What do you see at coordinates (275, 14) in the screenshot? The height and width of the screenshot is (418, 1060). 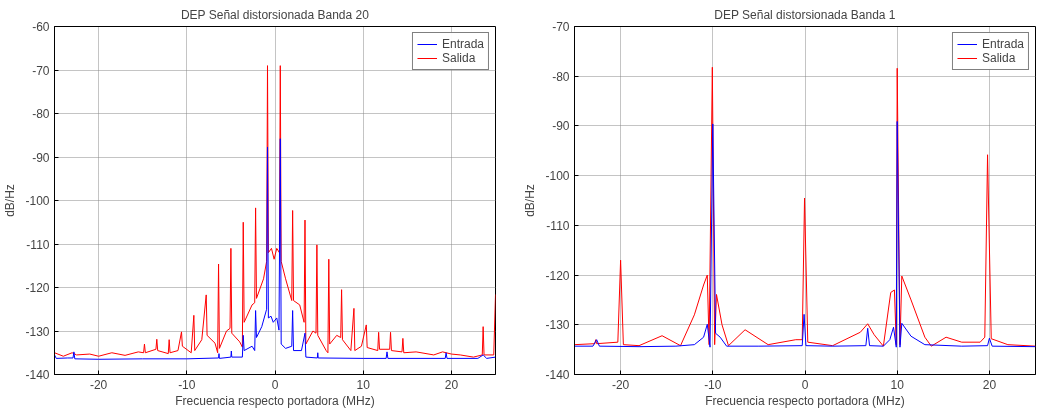 I see `chart-title: DEP Señal distorsionada Banda 20` at bounding box center [275, 14].